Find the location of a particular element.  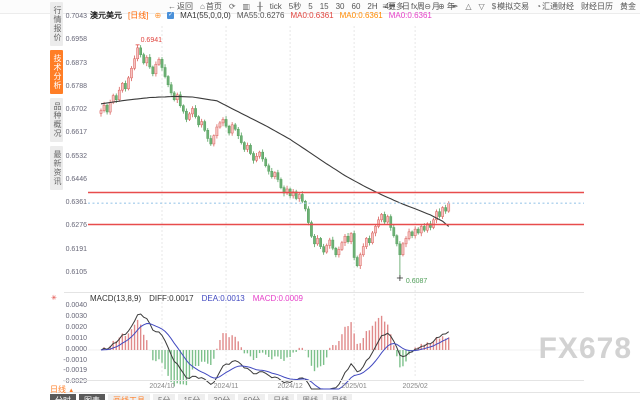

macd-tick-label: -0.0019 is located at coordinates (75, 371).